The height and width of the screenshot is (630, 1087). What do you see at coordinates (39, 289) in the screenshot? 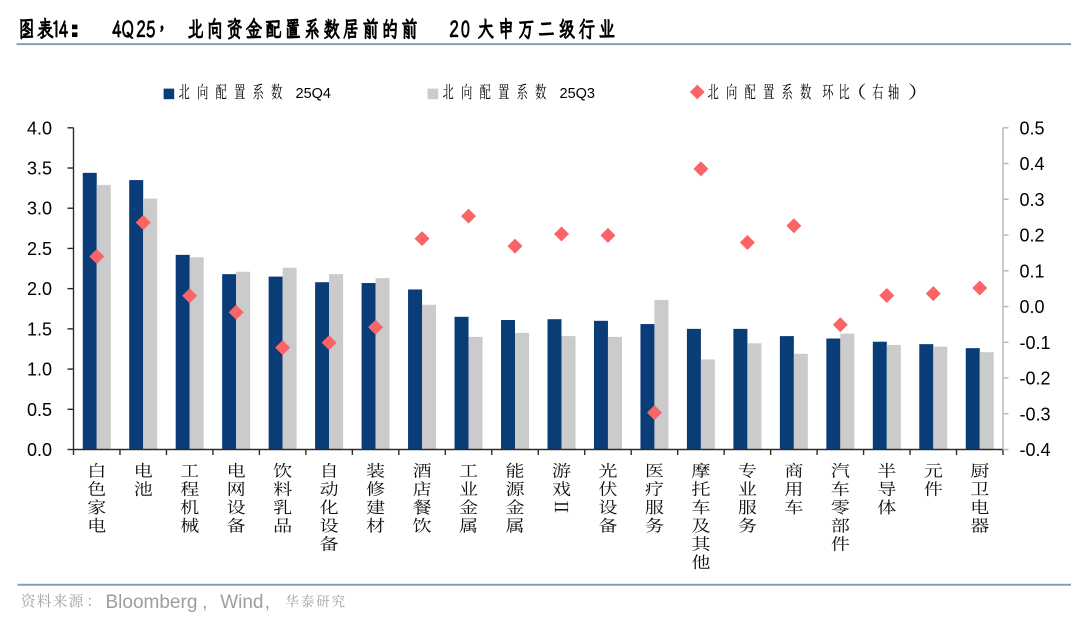
I see `svg-text: 2.0` at bounding box center [39, 289].